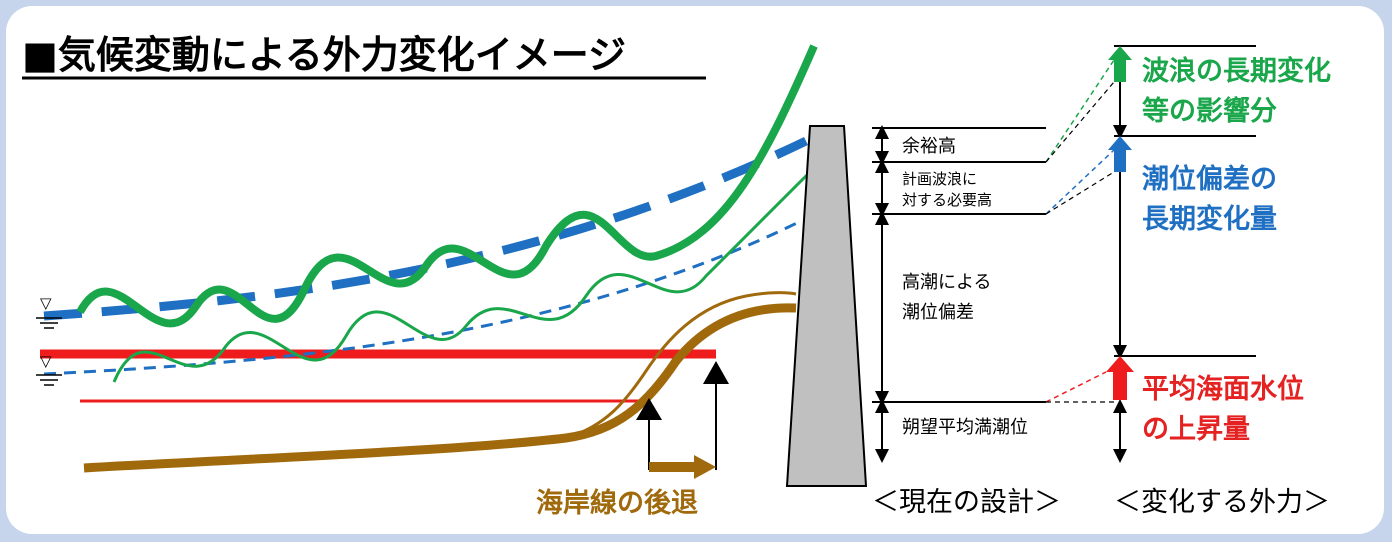  What do you see at coordinates (649, 409) in the screenshot?
I see `retreat-marker-old-head` at bounding box center [649, 409].